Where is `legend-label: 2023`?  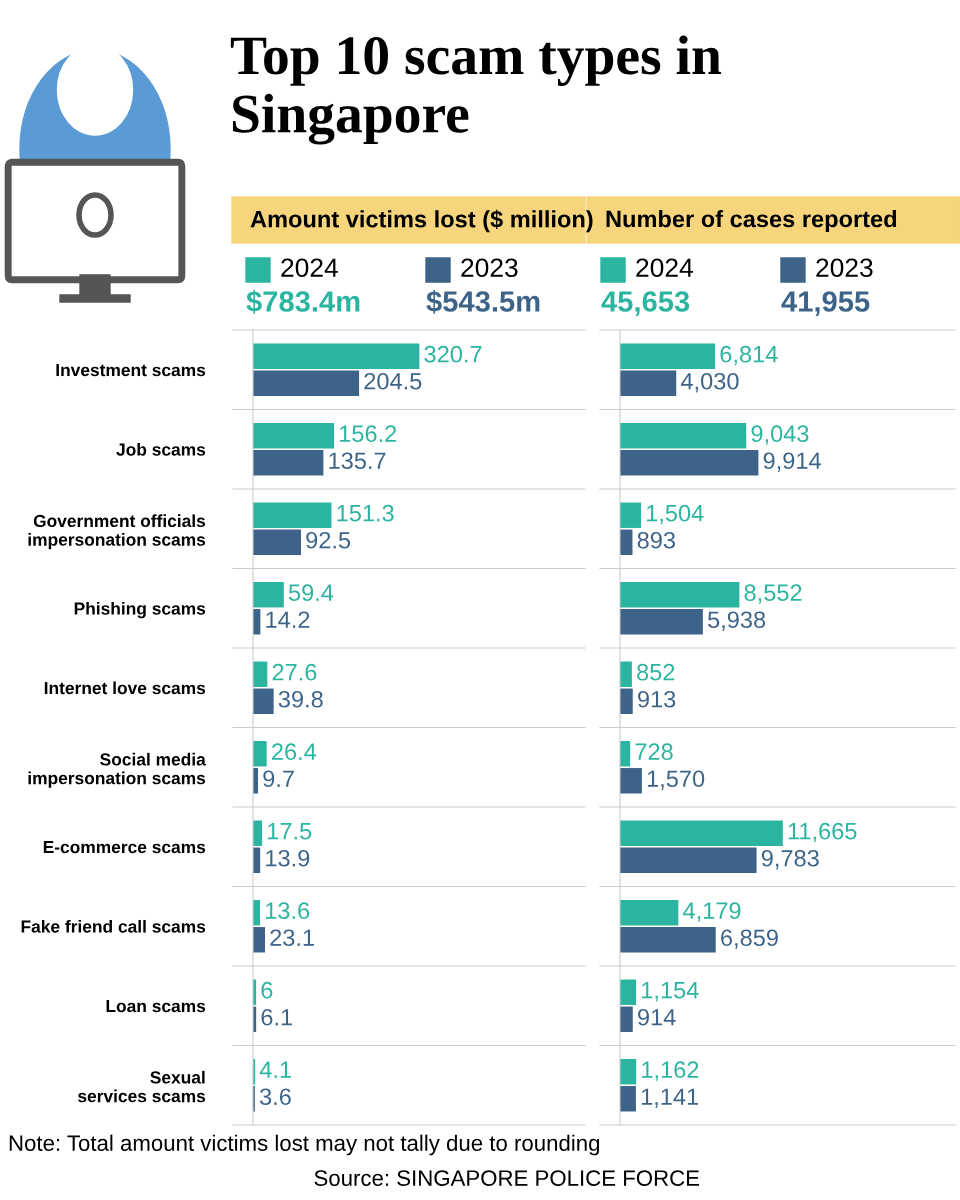 legend-label: 2023 is located at coordinates (489, 268).